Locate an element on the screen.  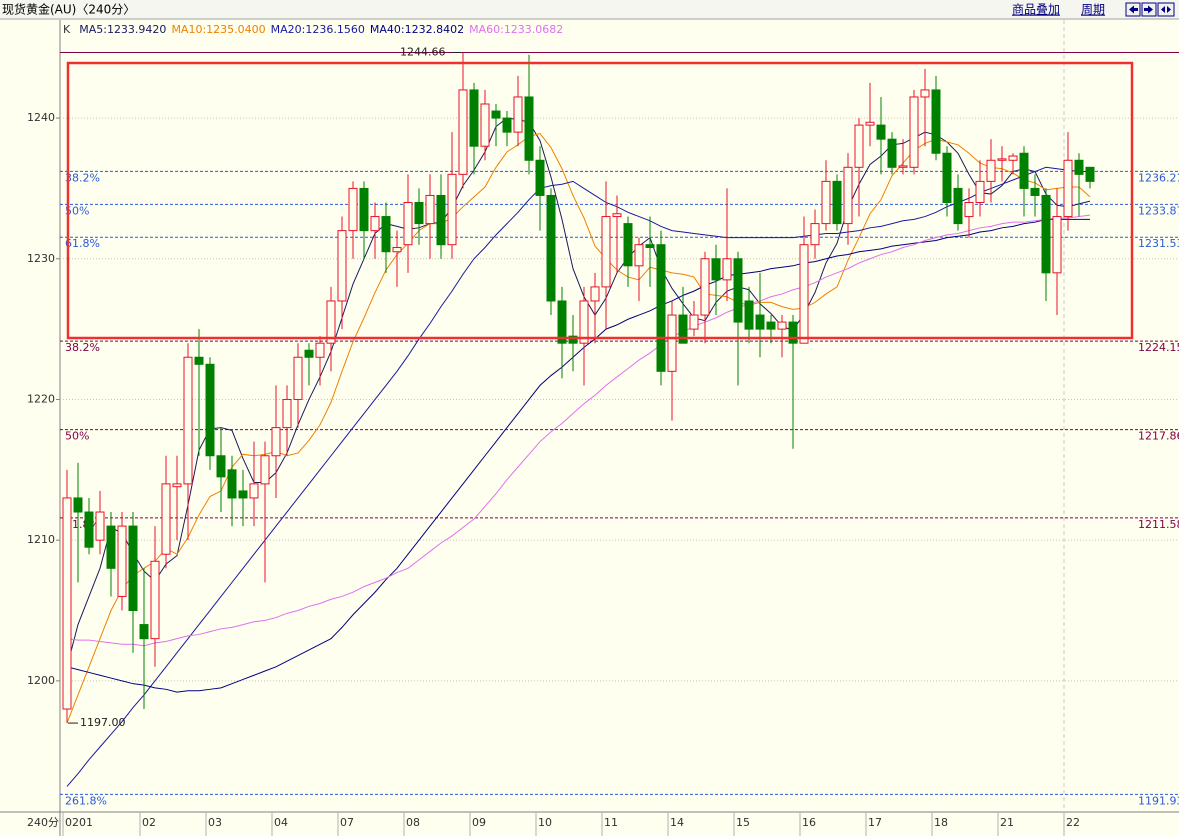
overlay-menu: 商品叠加 is located at coordinates (1036, 9).